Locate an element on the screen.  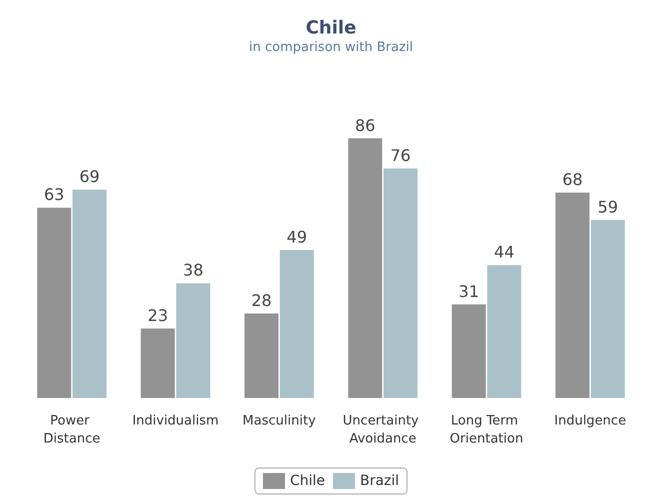
data-label: 59 is located at coordinates (608, 206).